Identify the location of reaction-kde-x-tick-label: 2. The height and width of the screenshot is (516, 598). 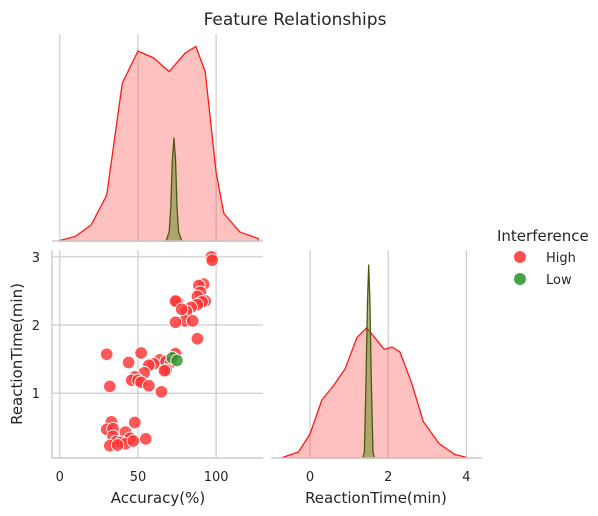
(388, 477).